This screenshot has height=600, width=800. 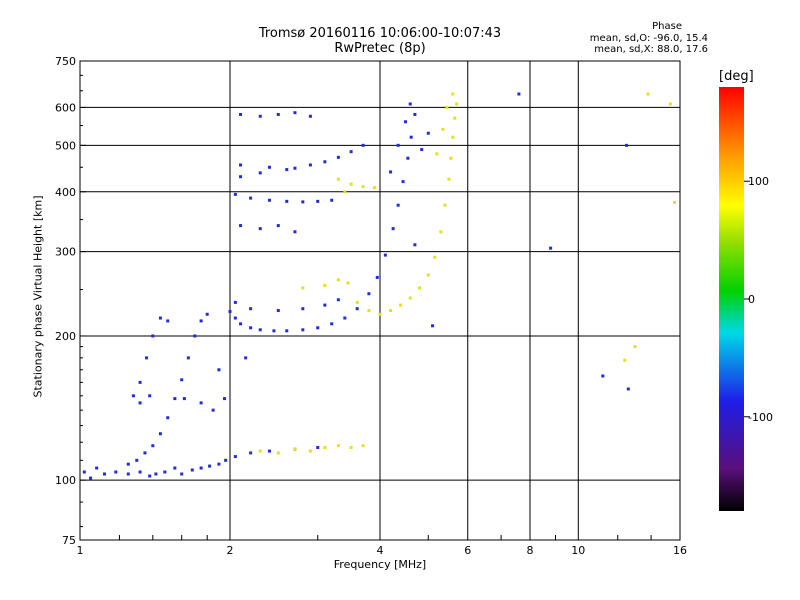 What do you see at coordinates (80, 550) in the screenshot?
I see `x-tick-label: 1` at bounding box center [80, 550].